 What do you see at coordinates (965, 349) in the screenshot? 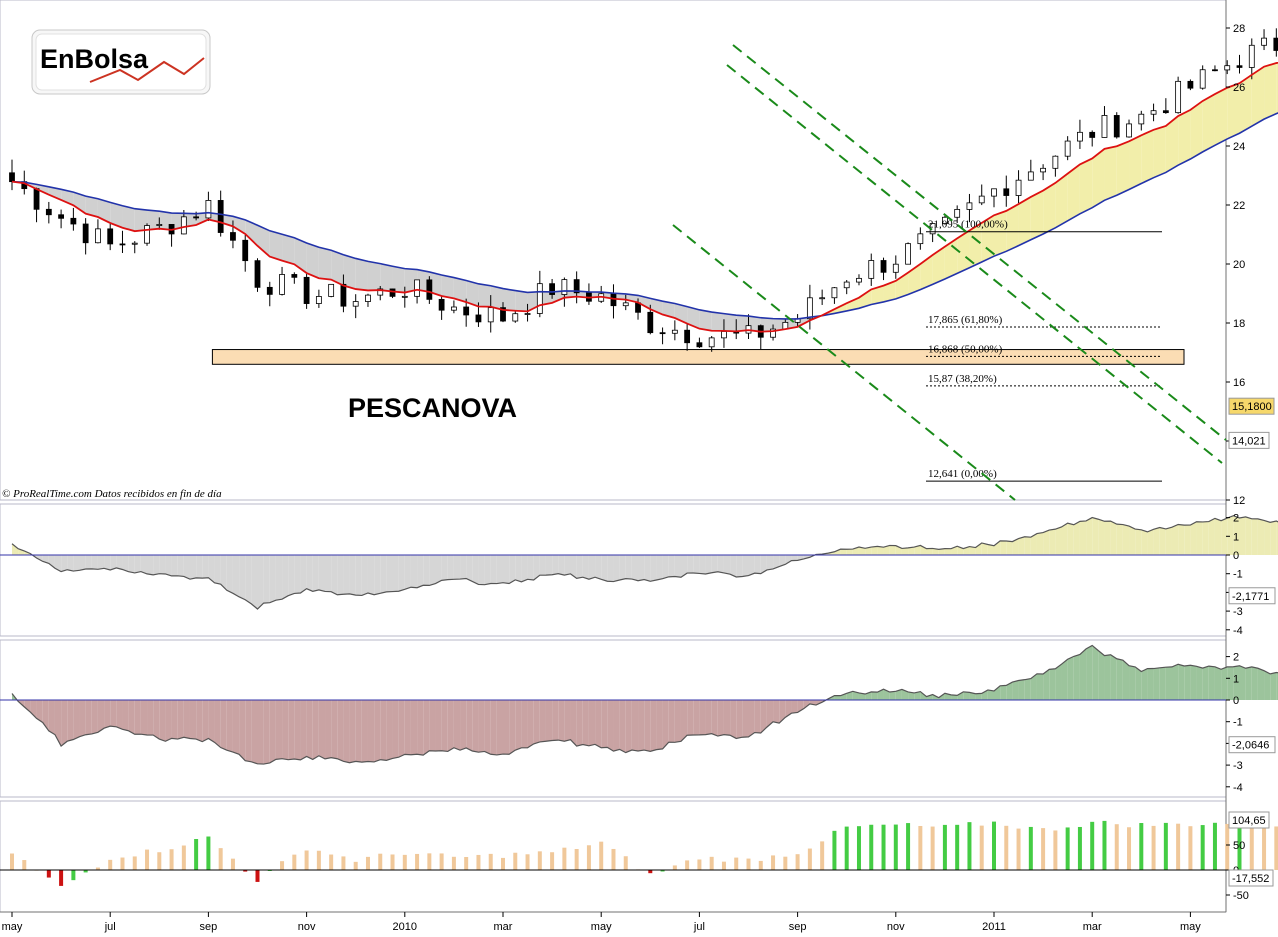
I see `fibonacci-label: 16,868 (50,00%)` at bounding box center [965, 349].